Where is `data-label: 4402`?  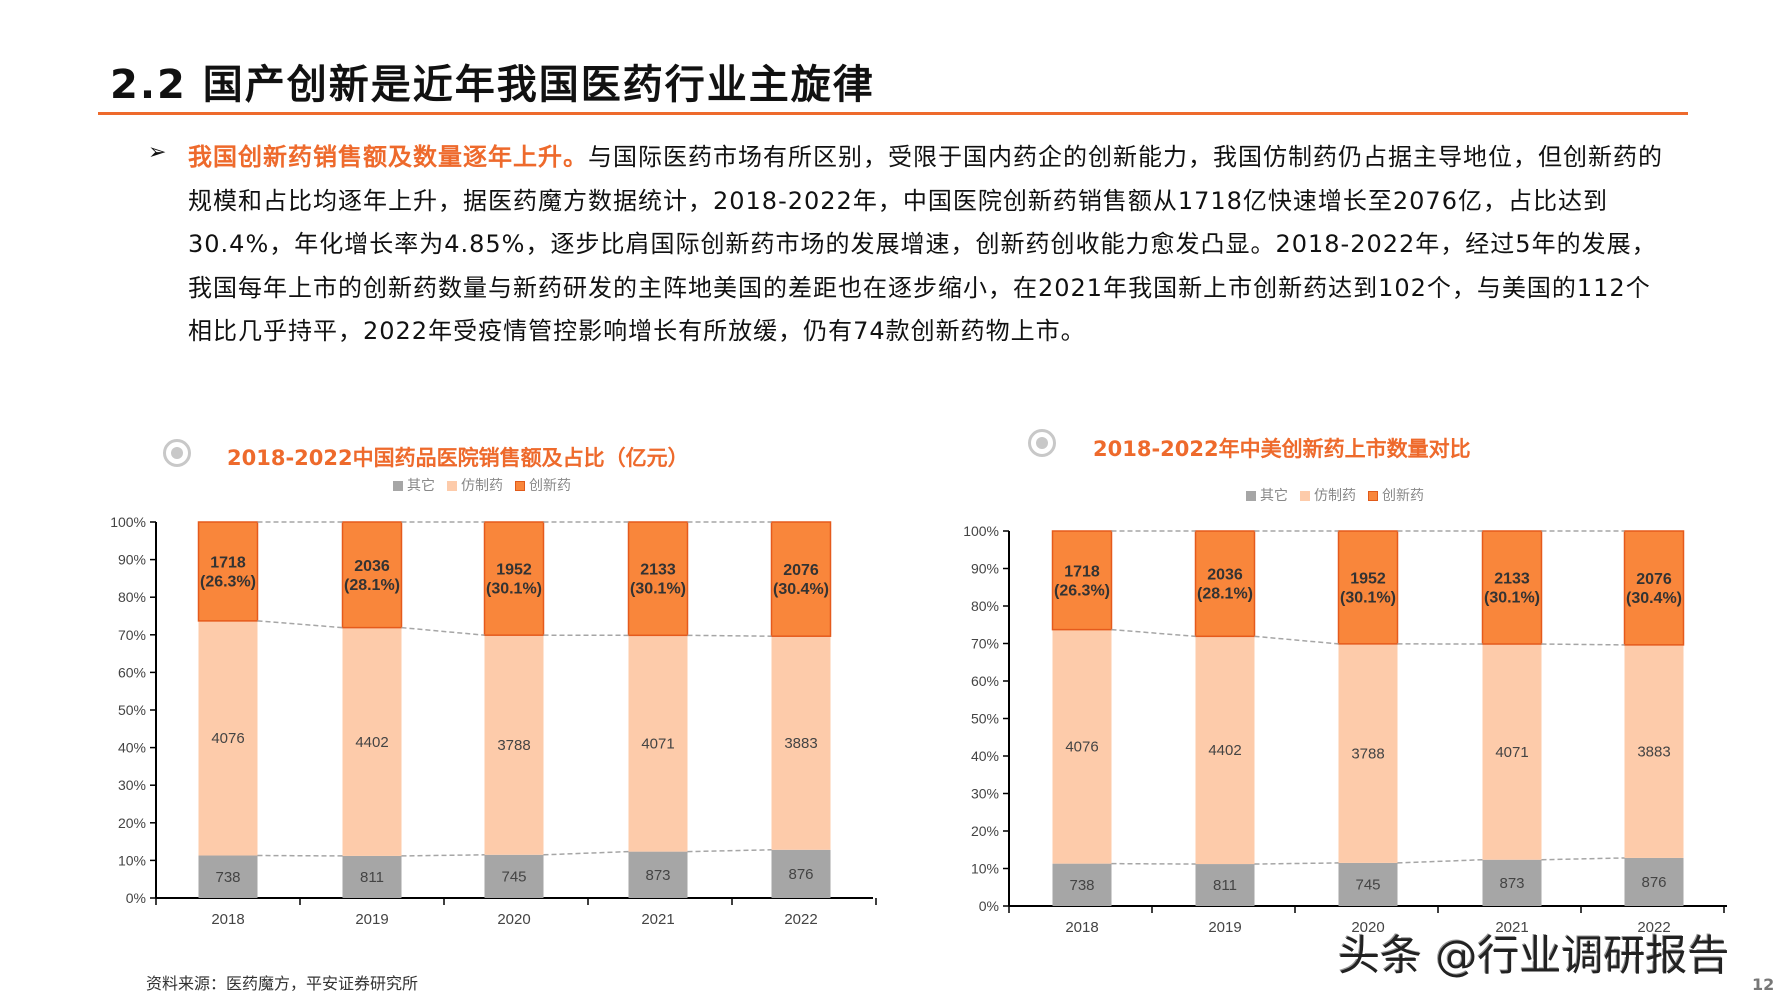 data-label: 4402 is located at coordinates (1224, 750).